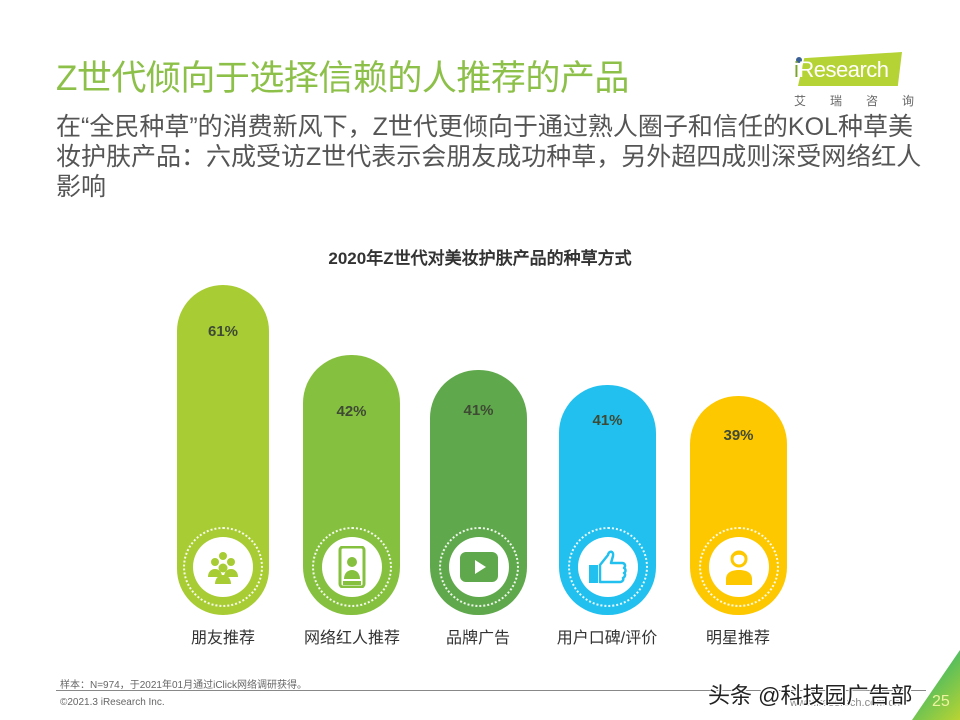 This screenshot has height=720, width=960. Describe the element at coordinates (841, 69) in the screenshot. I see `logo-text: iResearch` at that location.